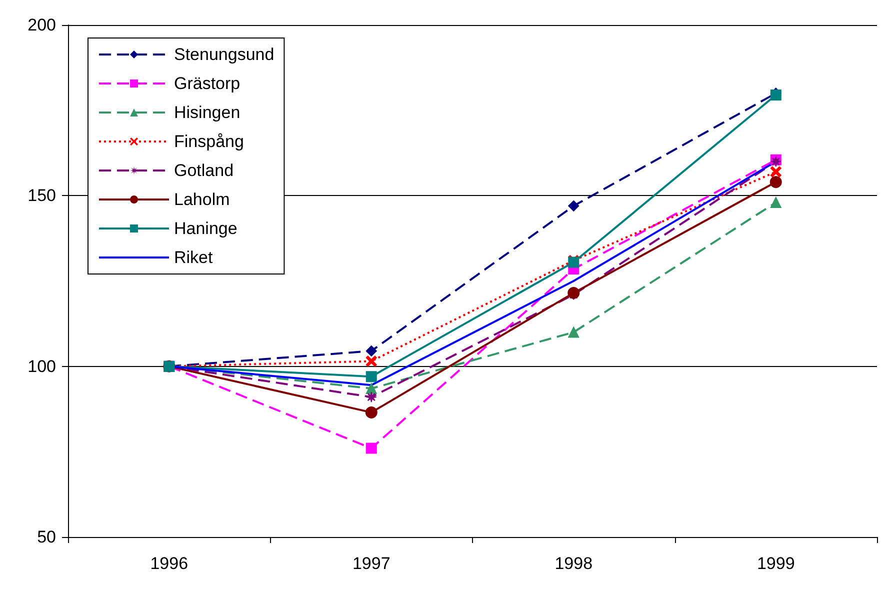 The height and width of the screenshot is (590, 887). What do you see at coordinates (224, 54) in the screenshot?
I see `legend-label: Stenungsund` at bounding box center [224, 54].